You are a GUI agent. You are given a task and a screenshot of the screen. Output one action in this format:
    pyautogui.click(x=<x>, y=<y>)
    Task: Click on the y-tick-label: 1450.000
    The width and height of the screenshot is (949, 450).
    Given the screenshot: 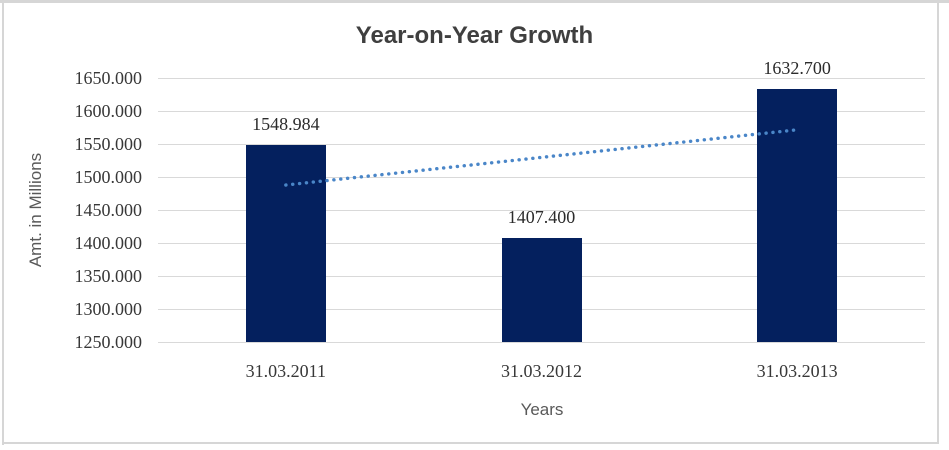 What is the action you would take?
    pyautogui.click(x=108, y=210)
    